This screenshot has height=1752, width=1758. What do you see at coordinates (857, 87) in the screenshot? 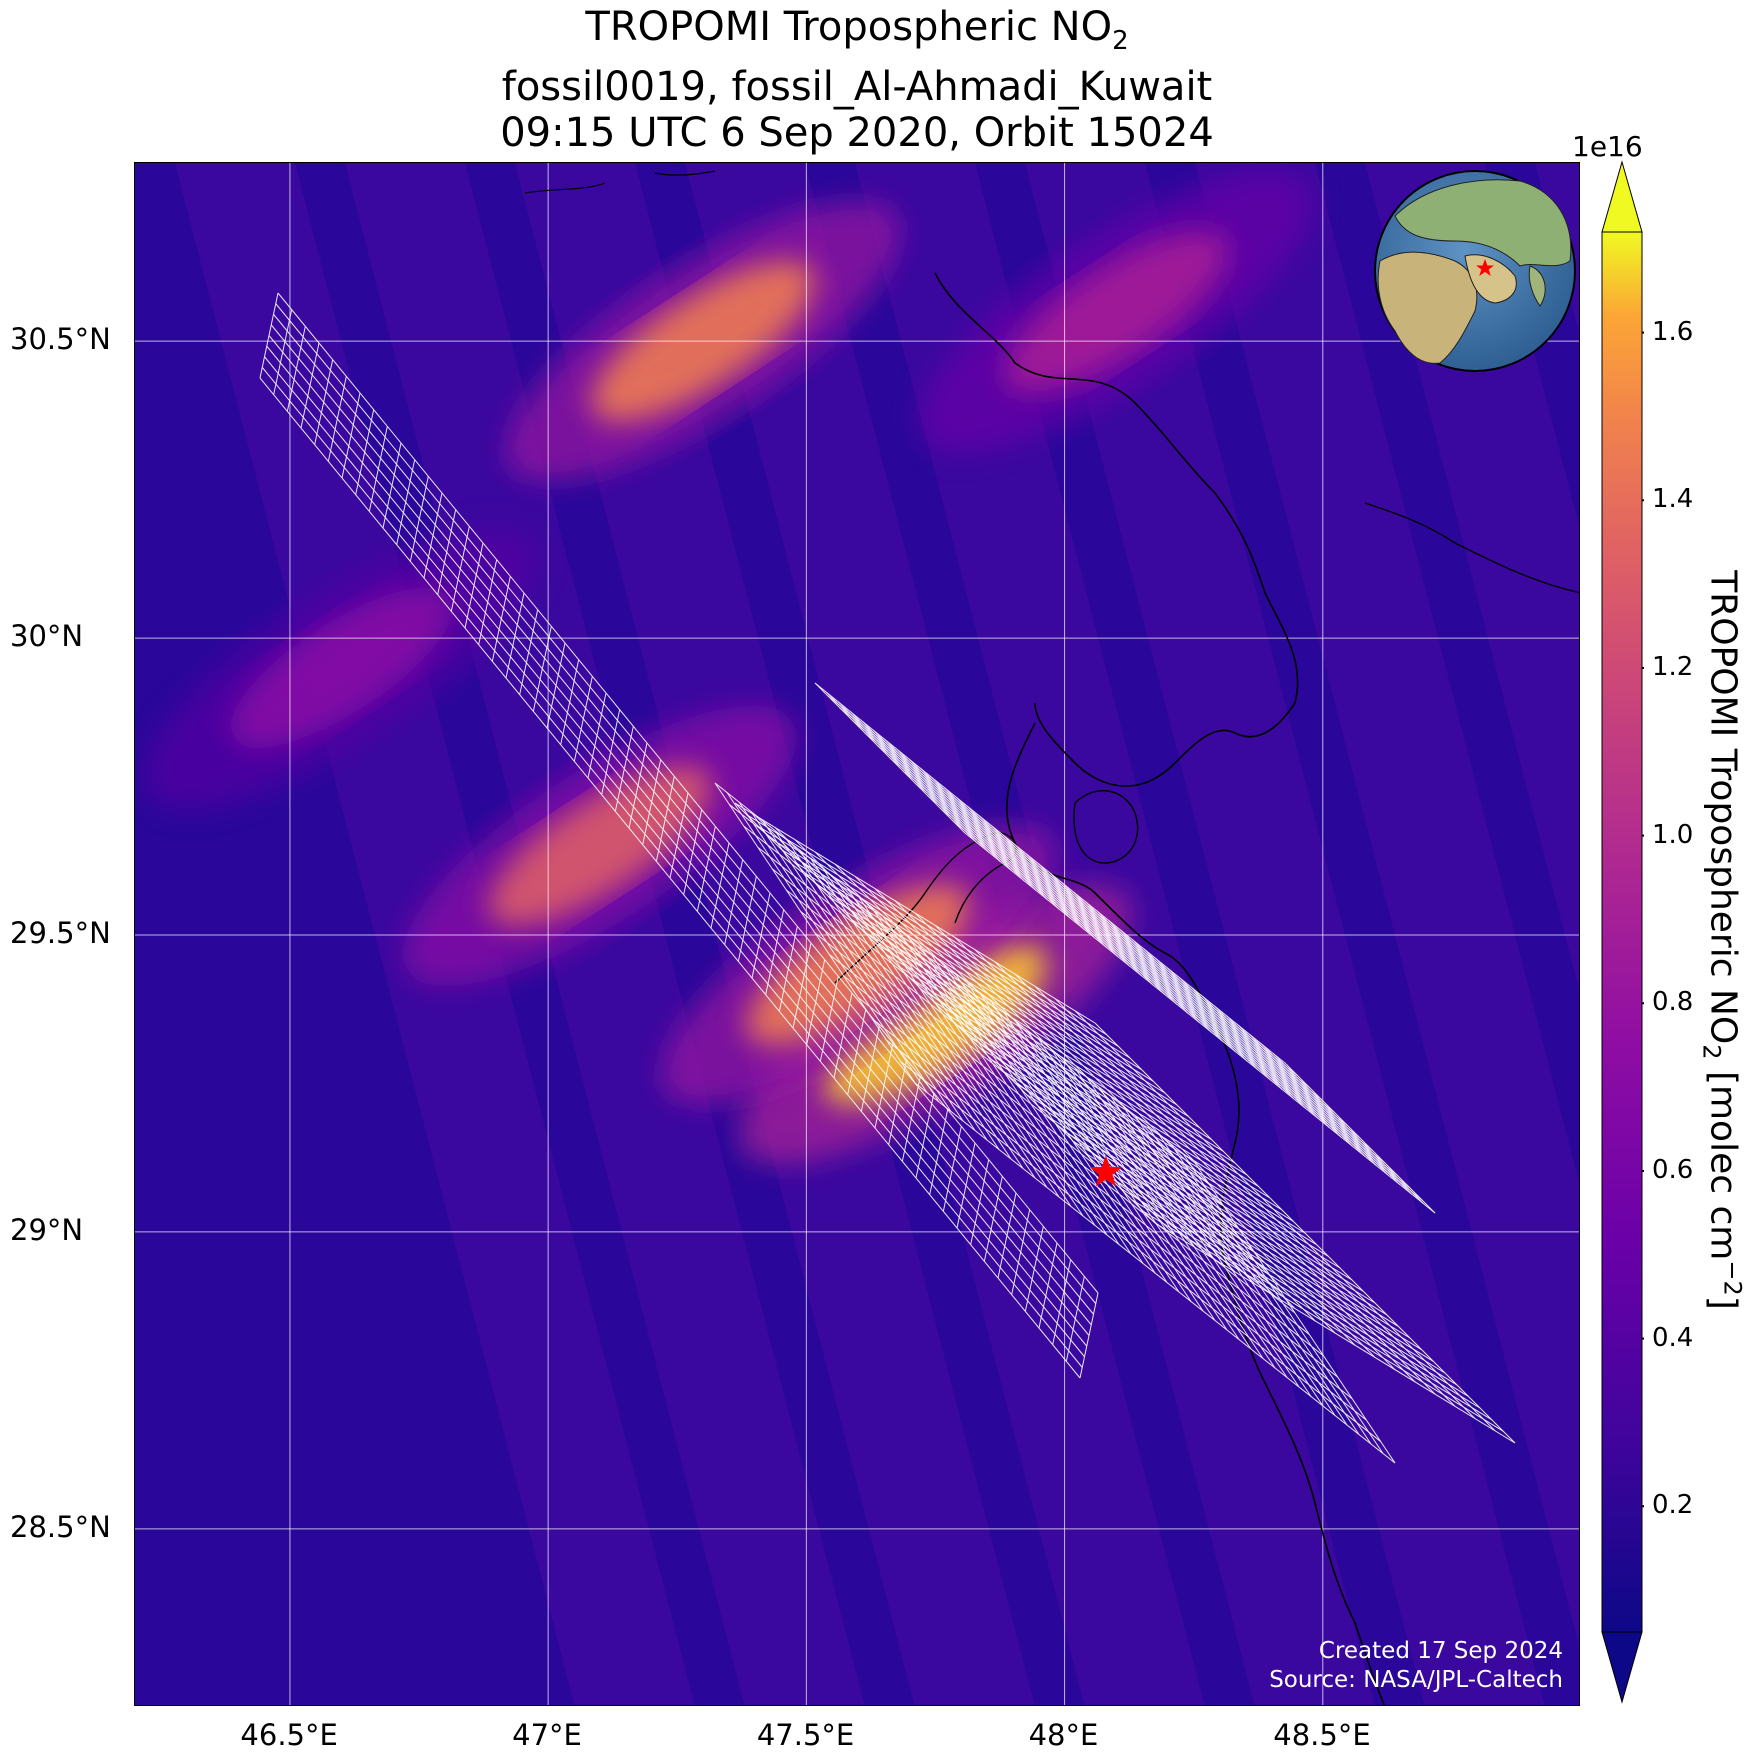
I see `title-line-2: fossil0019, fossil_Al-Ahmadi_Kuwait` at bounding box center [857, 87].